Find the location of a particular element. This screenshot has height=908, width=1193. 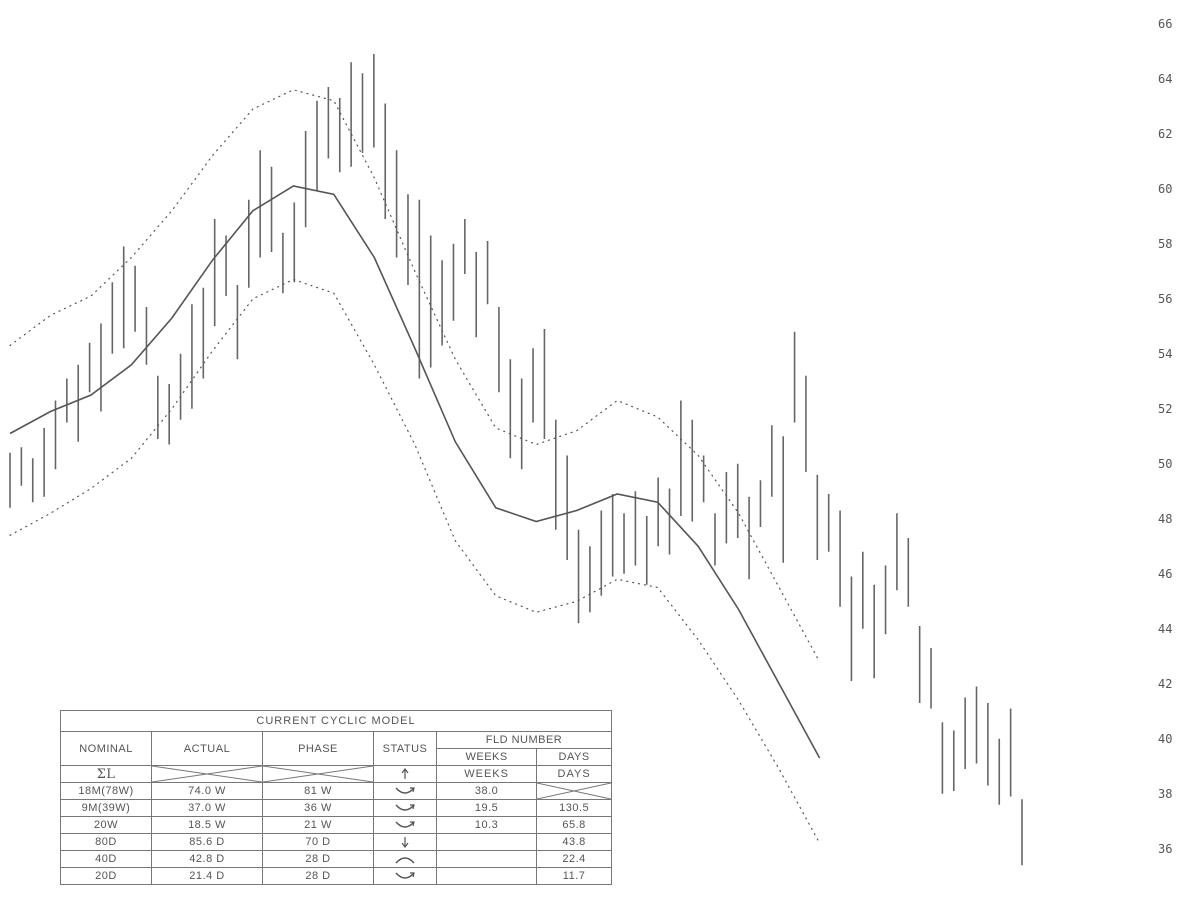

actual-cell: 18.5 W is located at coordinates (207, 825).